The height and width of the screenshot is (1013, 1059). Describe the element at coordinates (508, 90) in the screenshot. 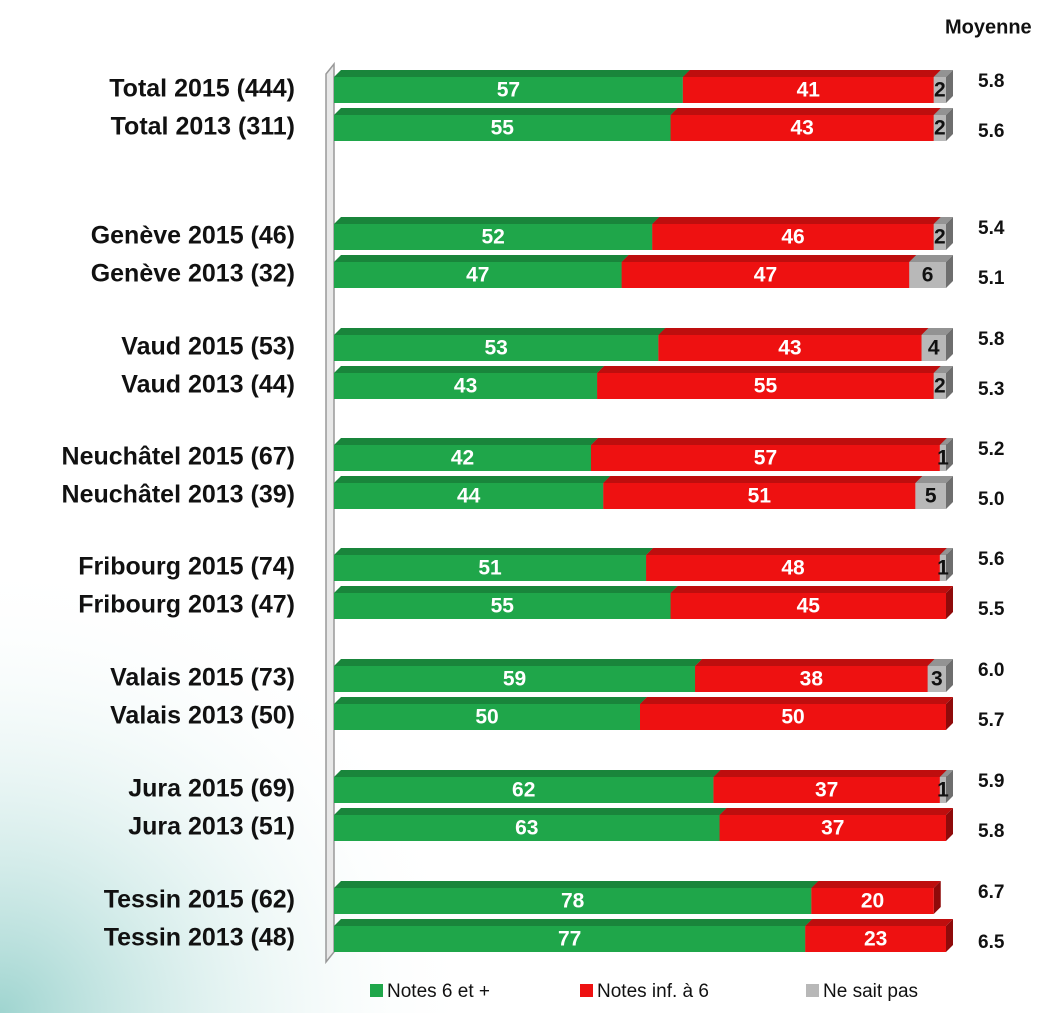

I see `segment-label: 57` at that location.